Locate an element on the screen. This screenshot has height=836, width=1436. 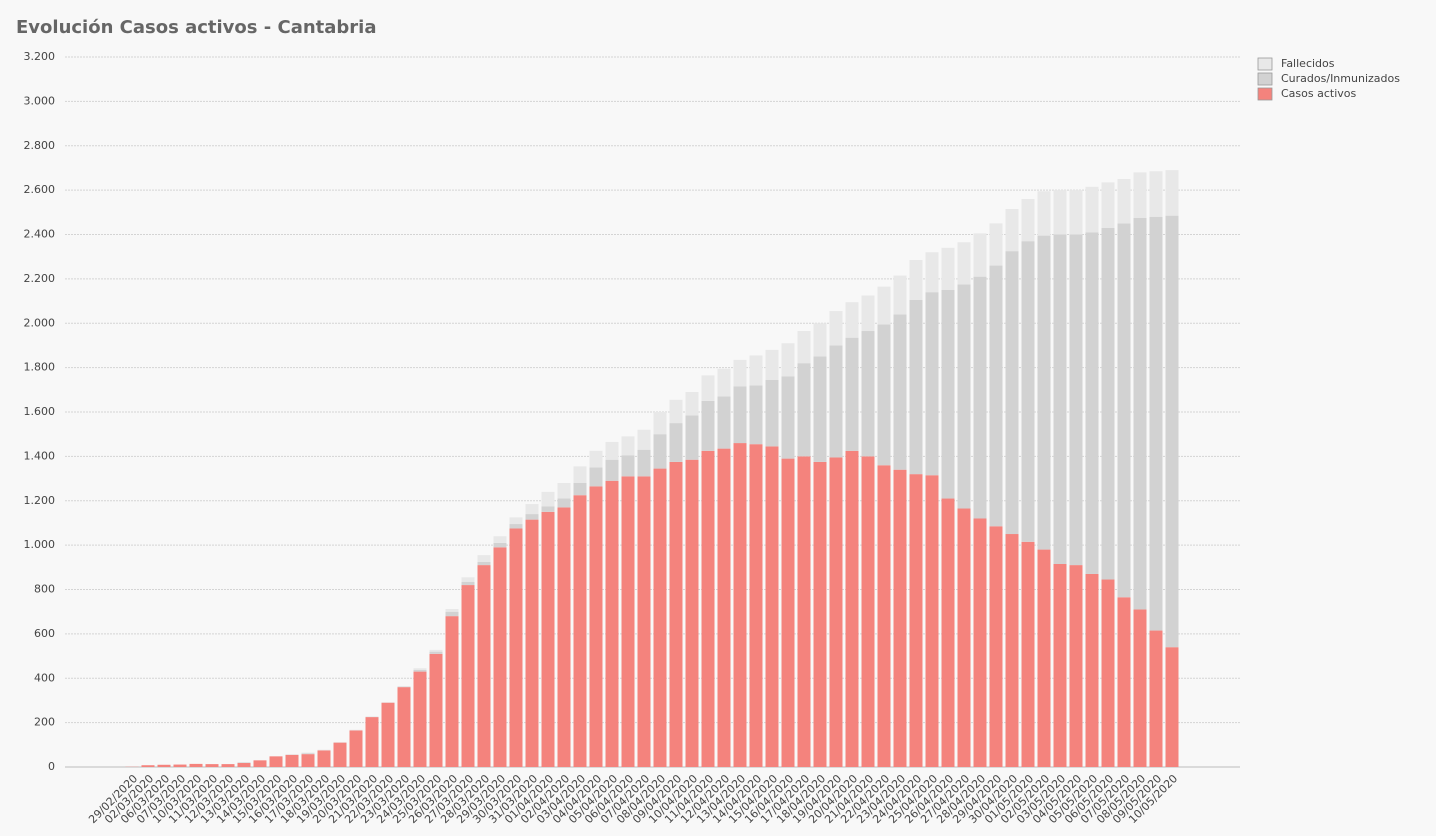
y-tick-label: 2.400 is located at coordinates (40, 234).